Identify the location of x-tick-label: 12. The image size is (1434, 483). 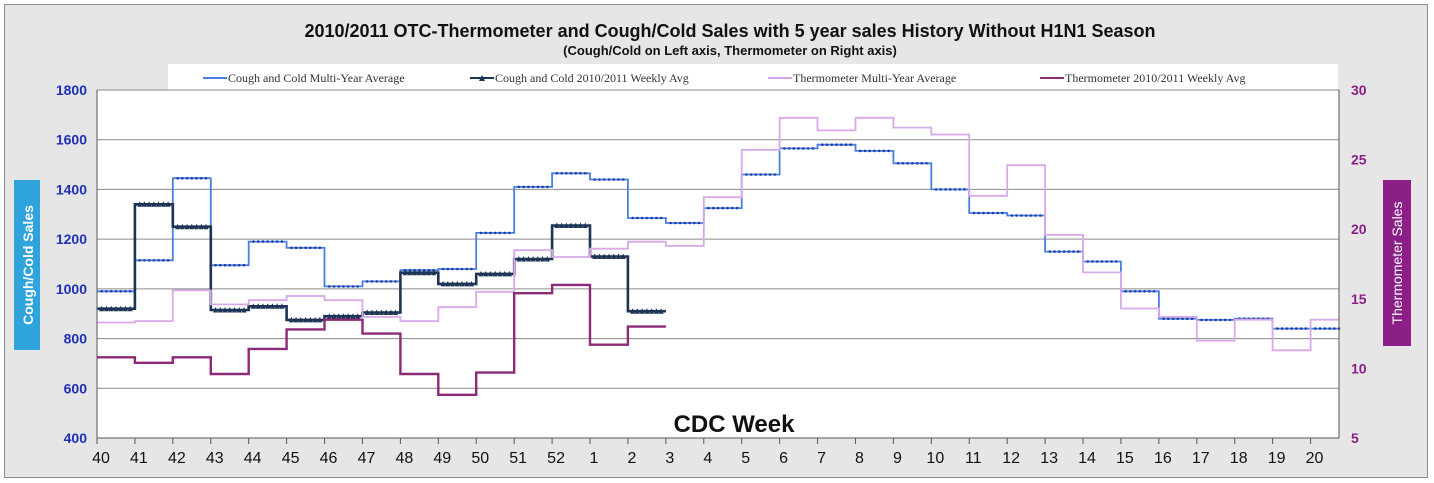
(1011, 458).